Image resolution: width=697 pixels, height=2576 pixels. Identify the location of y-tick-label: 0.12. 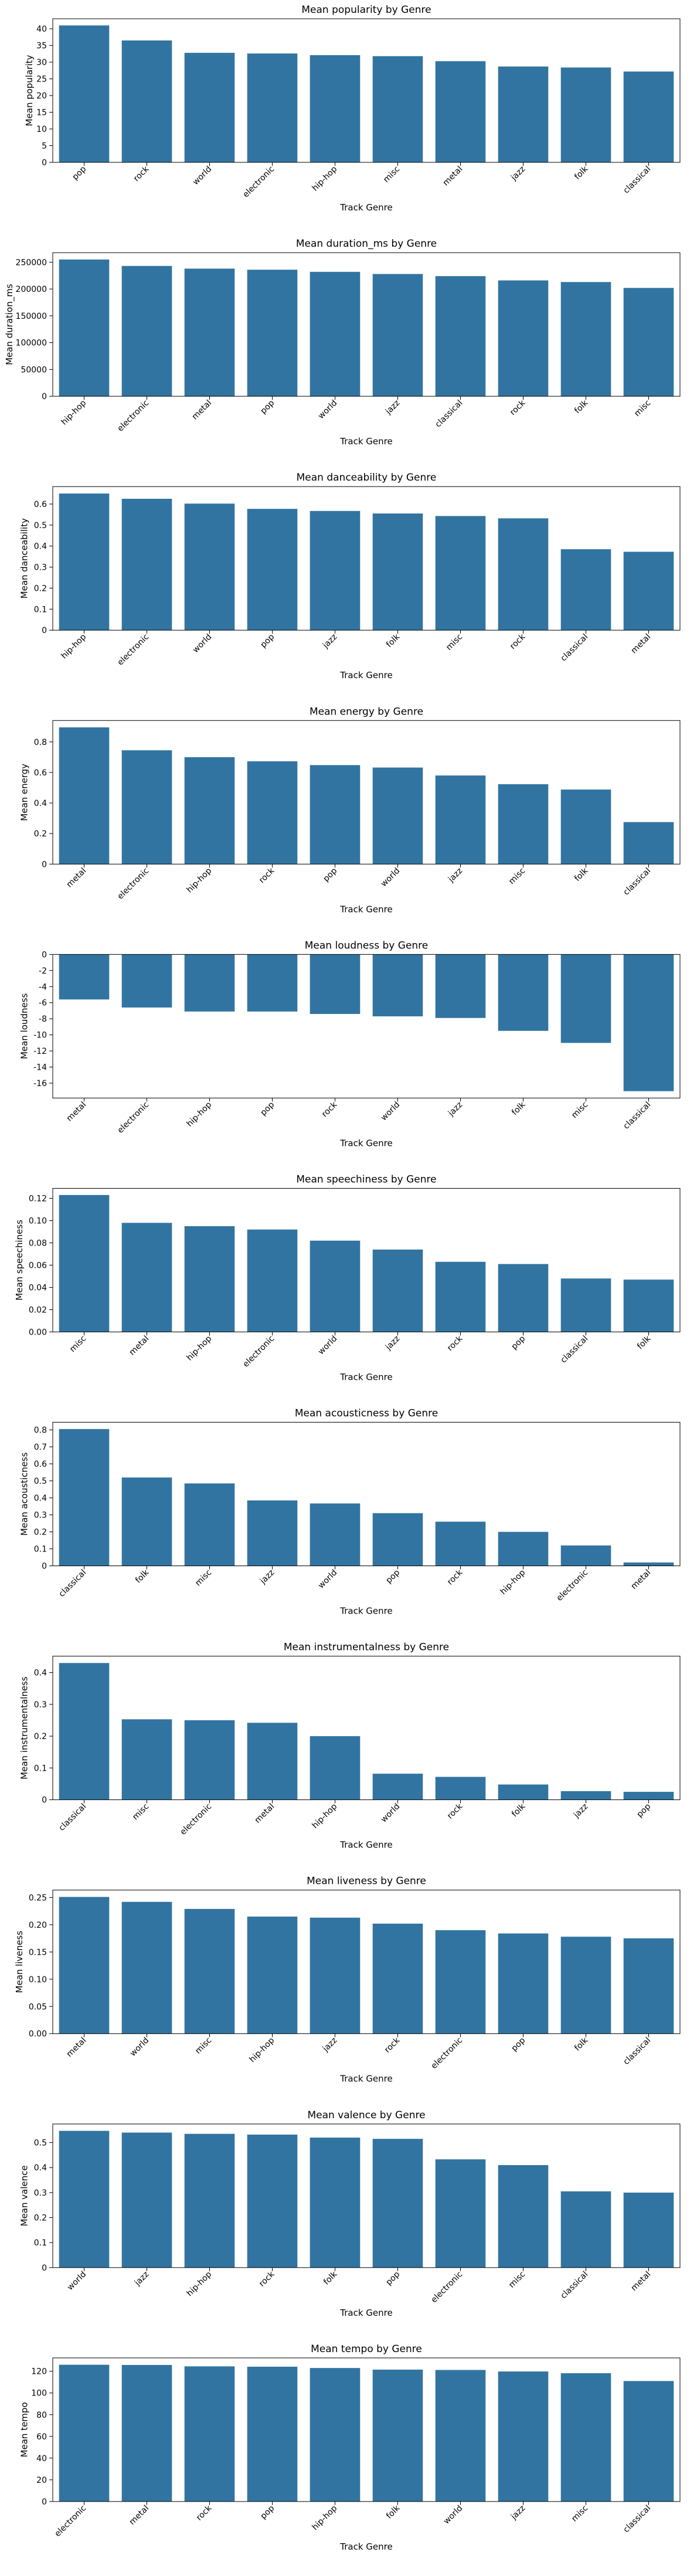
(38, 1199).